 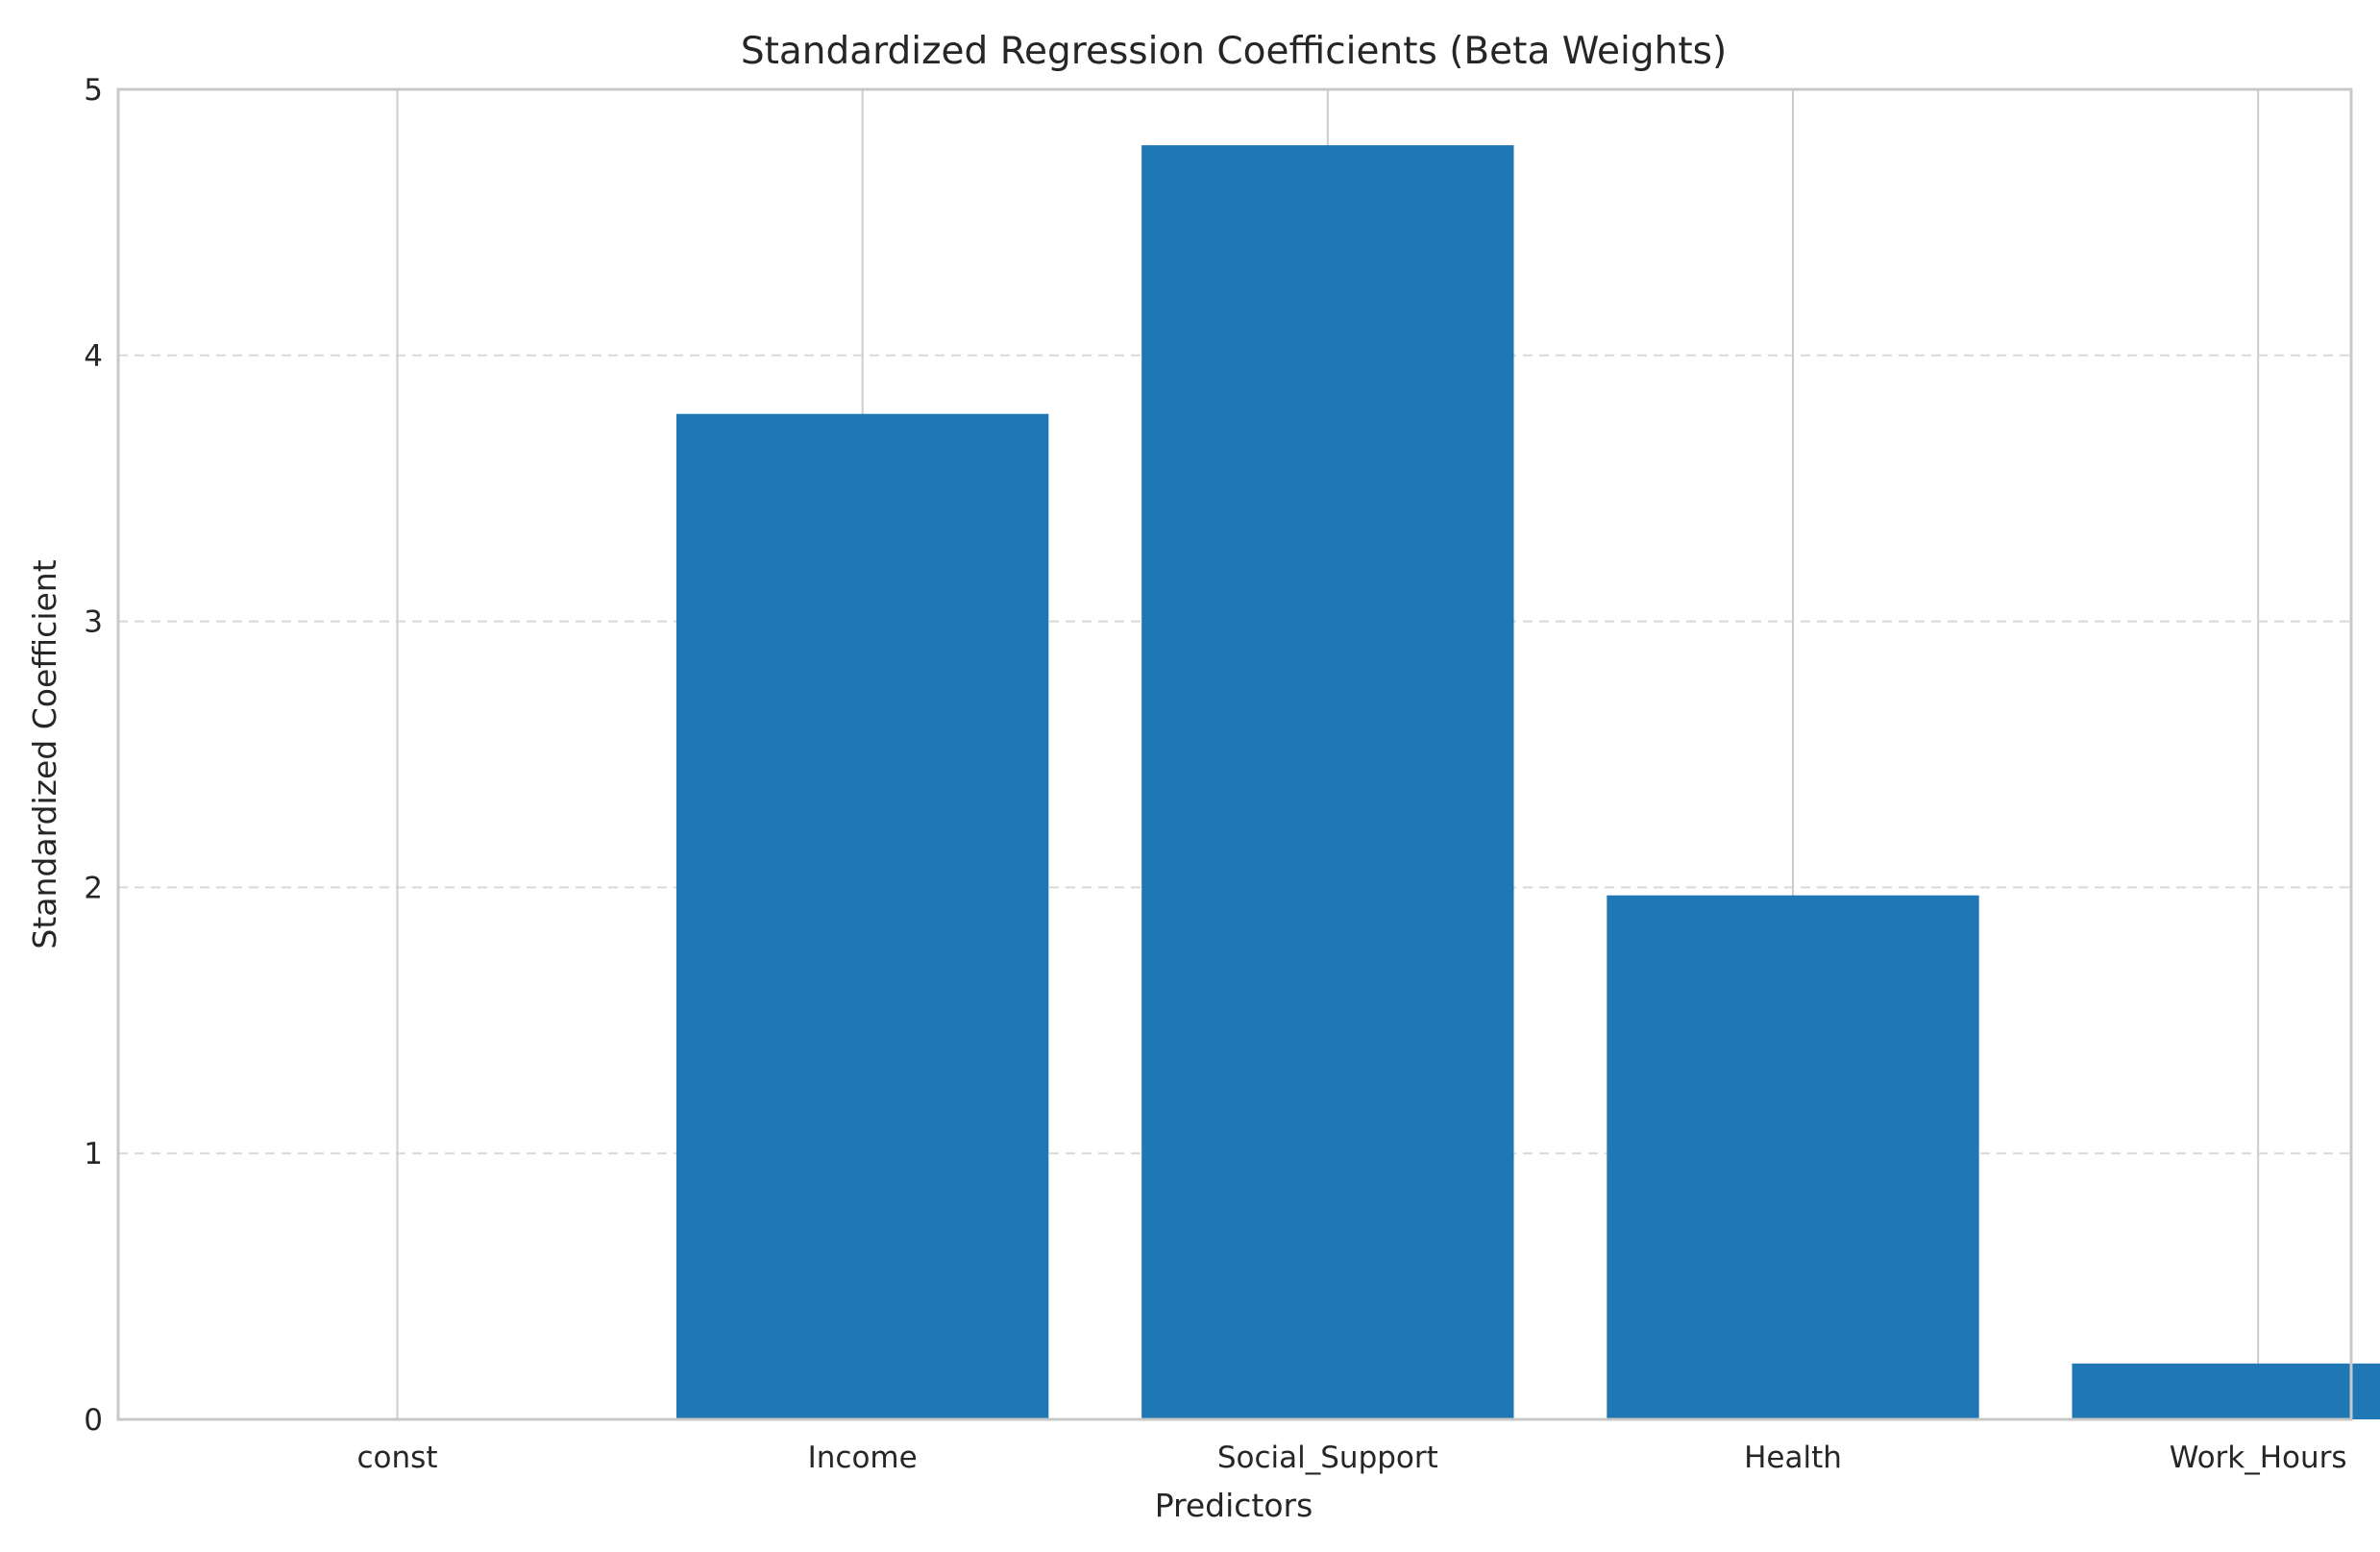 What do you see at coordinates (94, 1154) in the screenshot?
I see `y-tick-label-1: 1` at bounding box center [94, 1154].